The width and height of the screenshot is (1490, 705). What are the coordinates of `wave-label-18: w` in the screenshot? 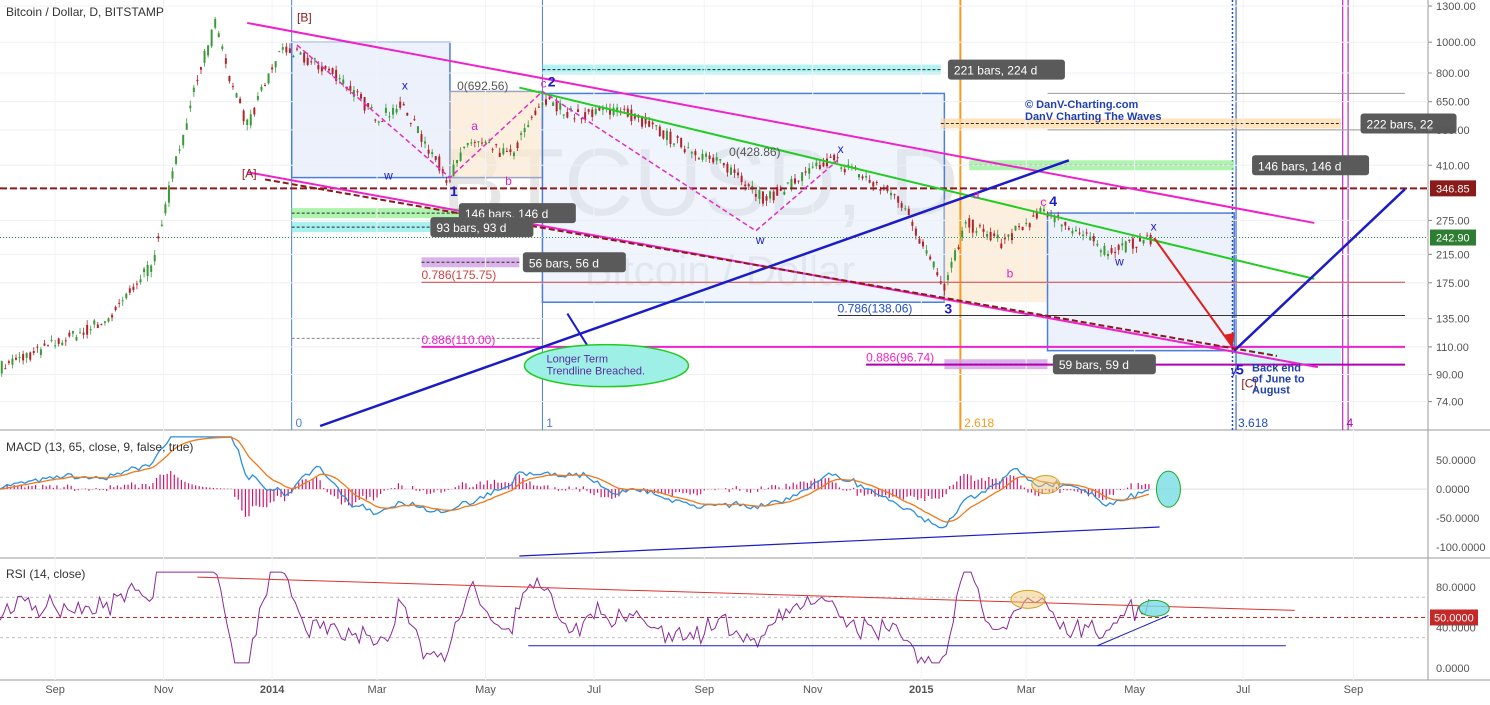 It's located at (1119, 262).